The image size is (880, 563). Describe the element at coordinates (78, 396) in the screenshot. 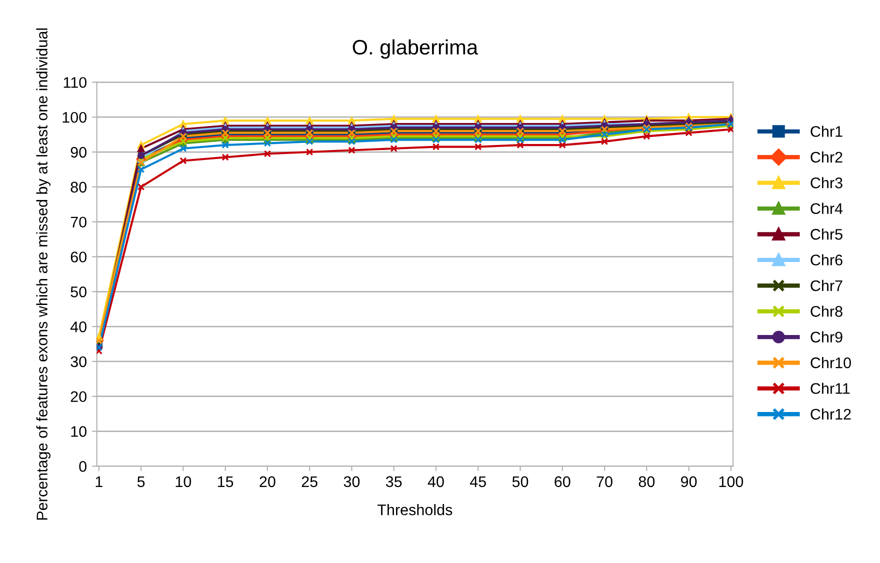

I see `y-tick-label: 20` at that location.